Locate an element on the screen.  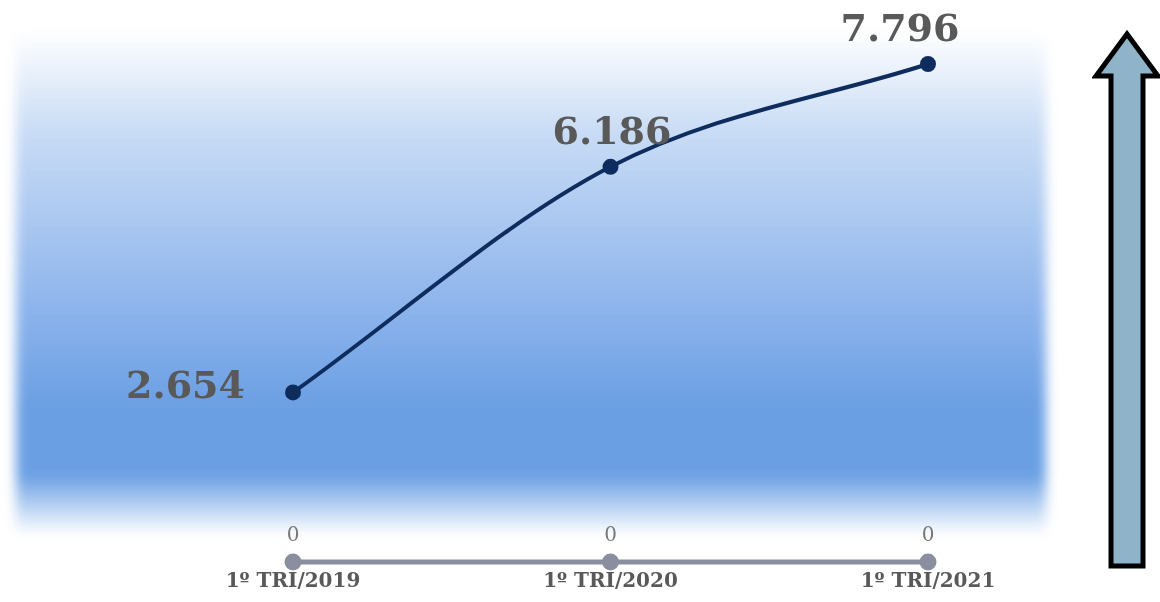
data-label: 6.186 is located at coordinates (612, 130).